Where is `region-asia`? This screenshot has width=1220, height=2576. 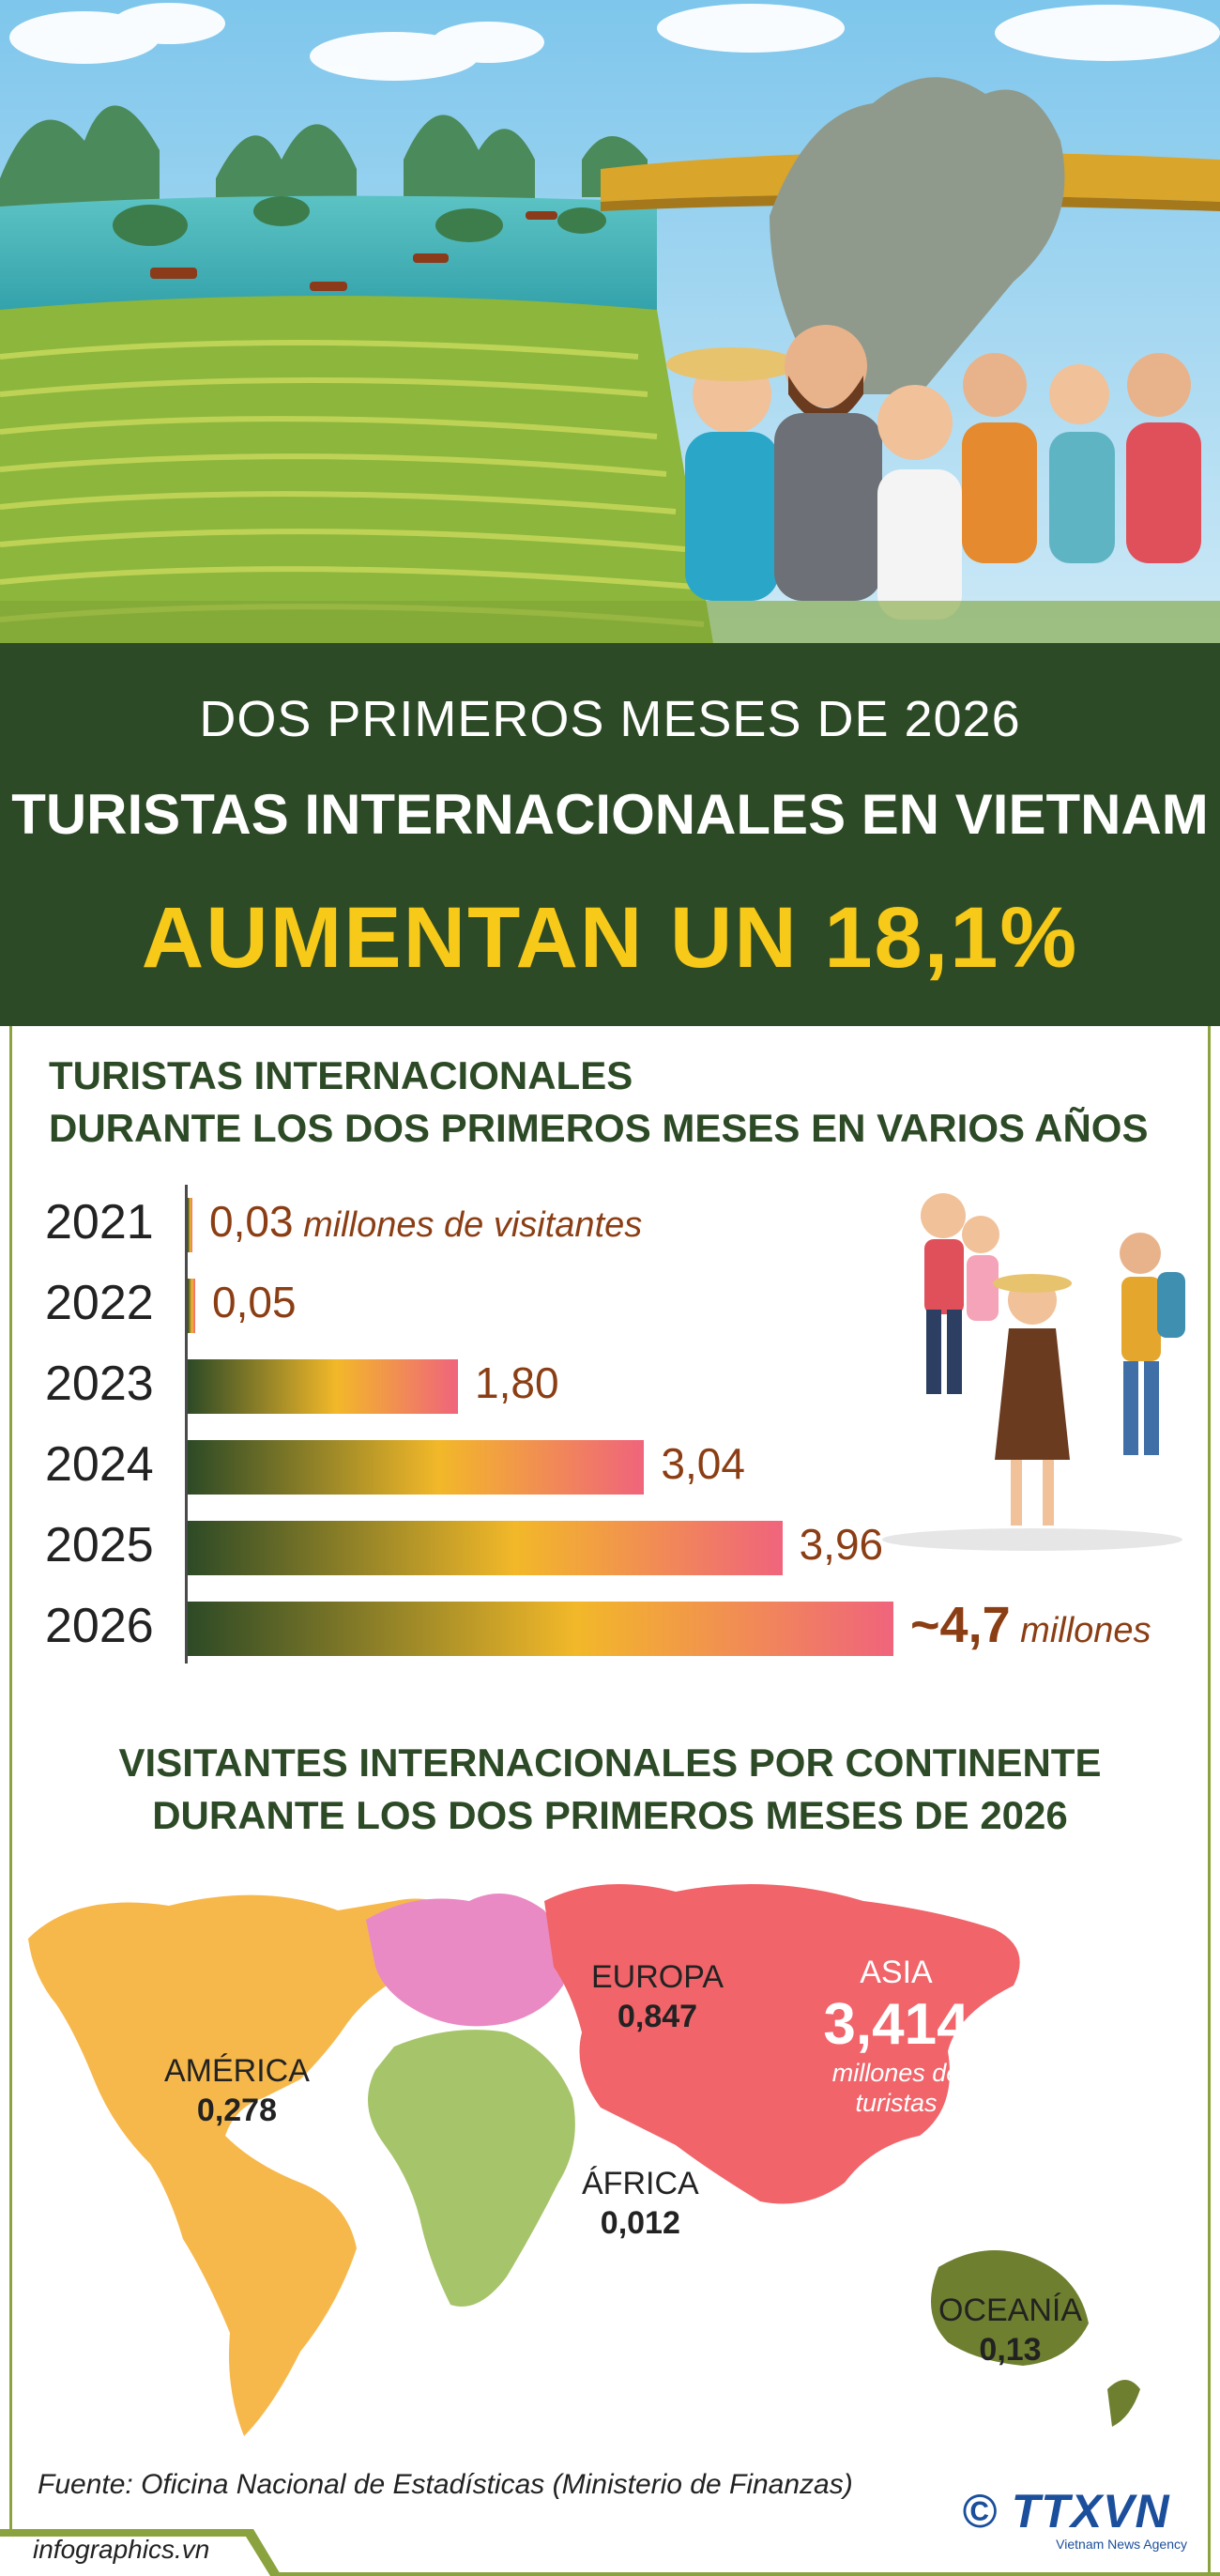 region-asia is located at coordinates (782, 2044).